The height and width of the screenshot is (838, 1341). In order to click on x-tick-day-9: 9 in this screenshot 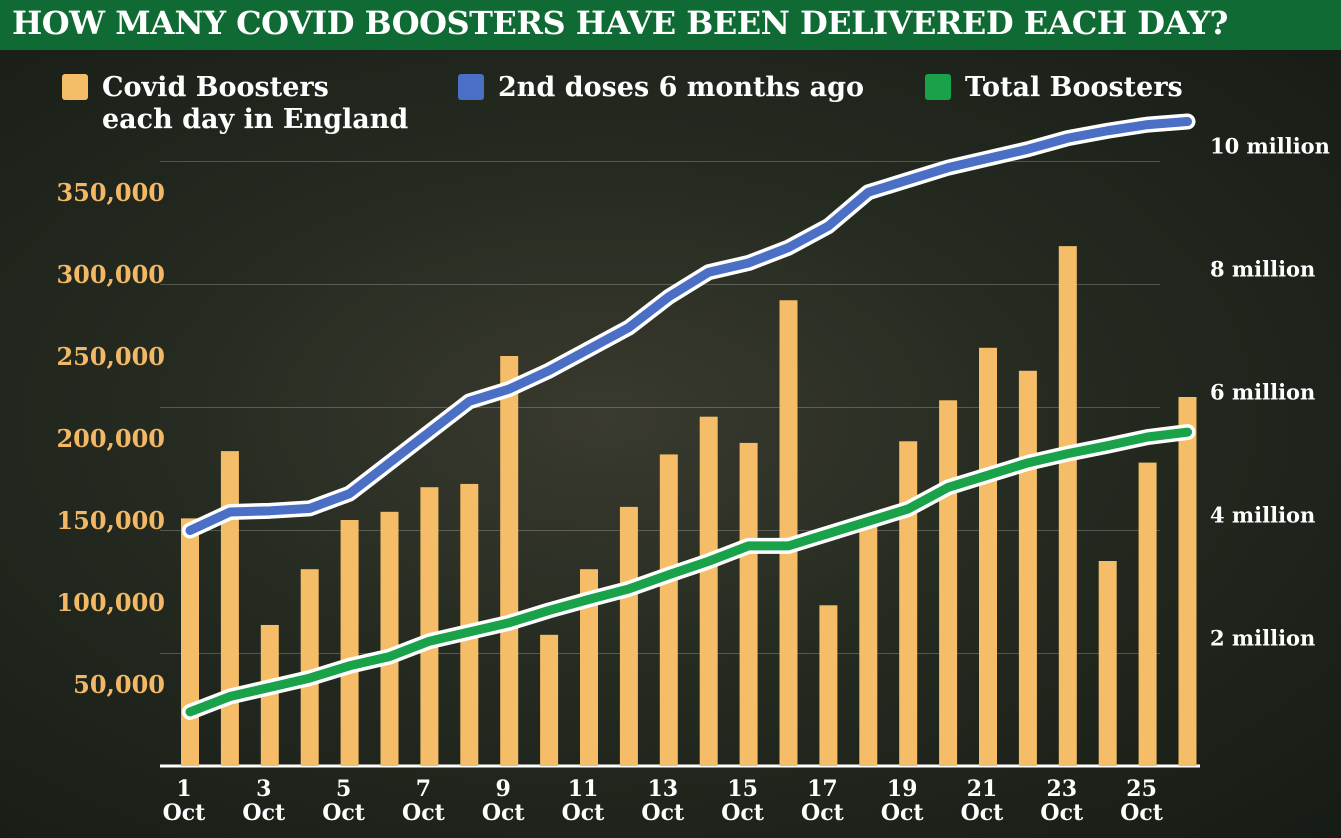, I will do `click(503, 789)`.